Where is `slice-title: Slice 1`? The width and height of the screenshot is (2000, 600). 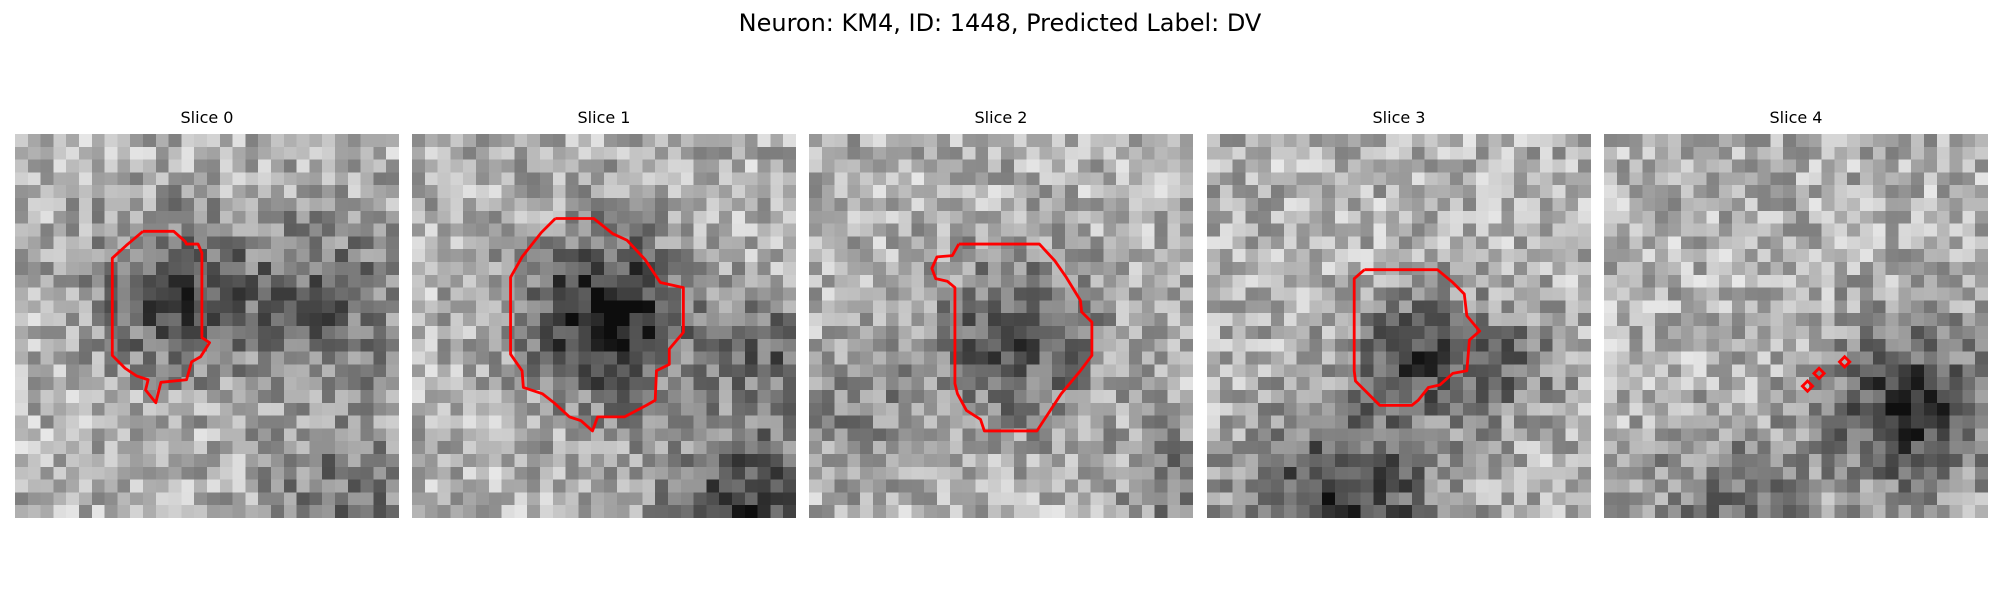 slice-title: Slice 1 is located at coordinates (604, 117).